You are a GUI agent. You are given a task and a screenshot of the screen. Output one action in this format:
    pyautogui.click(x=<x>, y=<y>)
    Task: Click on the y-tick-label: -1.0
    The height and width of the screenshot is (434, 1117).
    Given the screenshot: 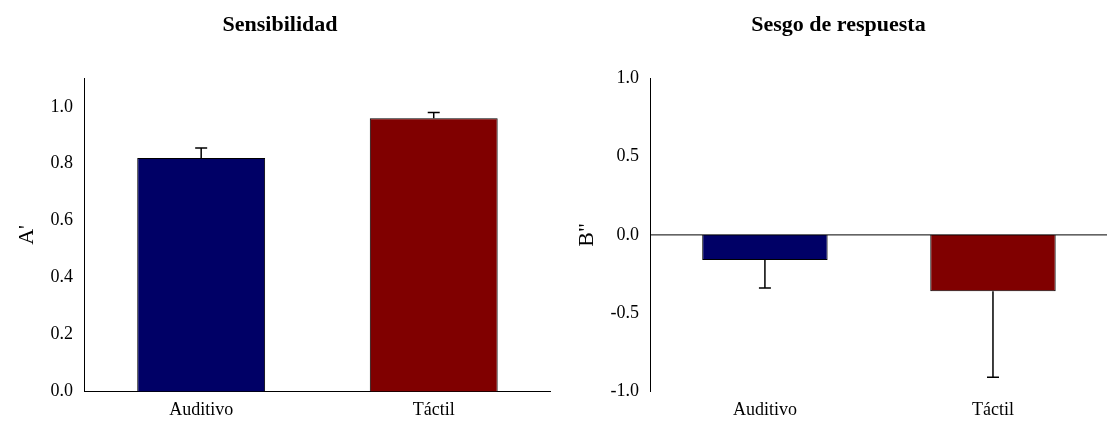 What is the action you would take?
    pyautogui.click(x=624, y=390)
    